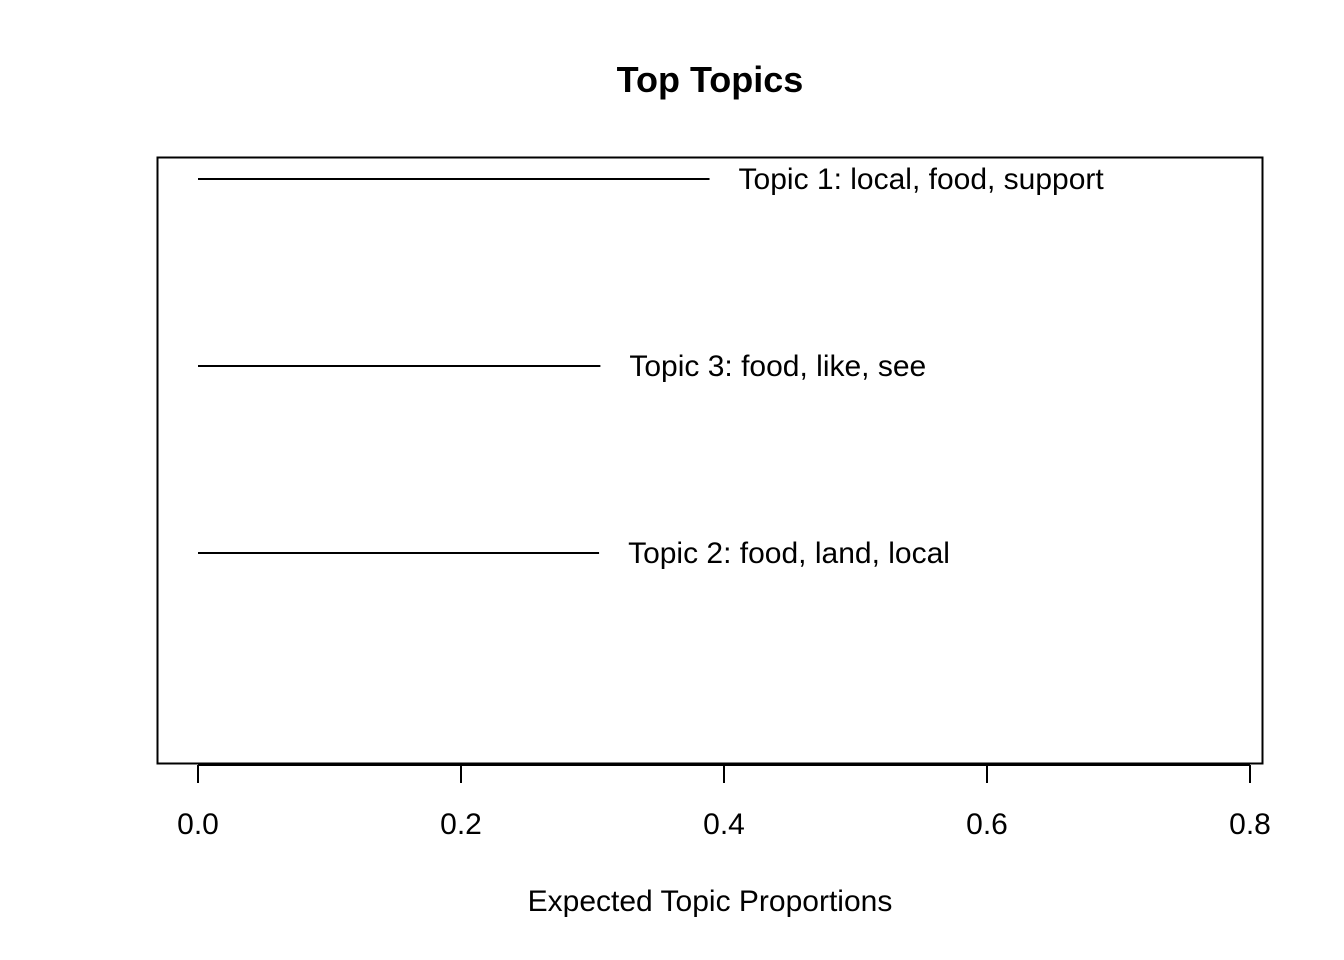 Image resolution: width=1344 pixels, height=960 pixels. Describe the element at coordinates (1250, 824) in the screenshot. I see `x-tick-label: 0.8` at that location.